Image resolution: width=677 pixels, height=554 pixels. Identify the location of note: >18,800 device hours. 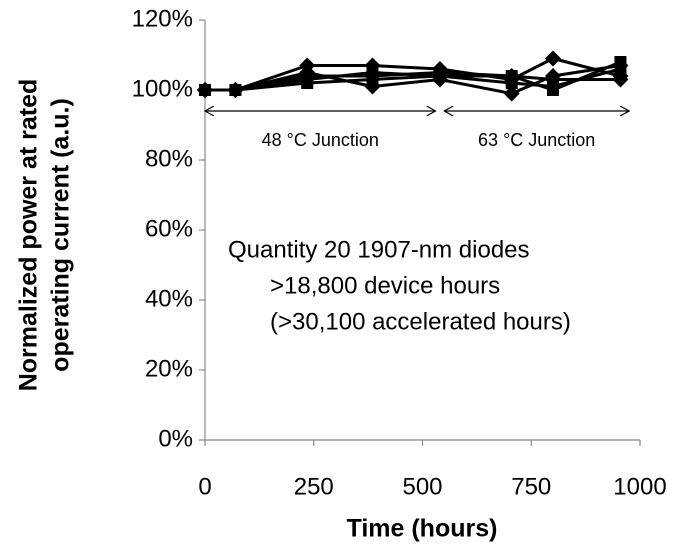
(385, 285).